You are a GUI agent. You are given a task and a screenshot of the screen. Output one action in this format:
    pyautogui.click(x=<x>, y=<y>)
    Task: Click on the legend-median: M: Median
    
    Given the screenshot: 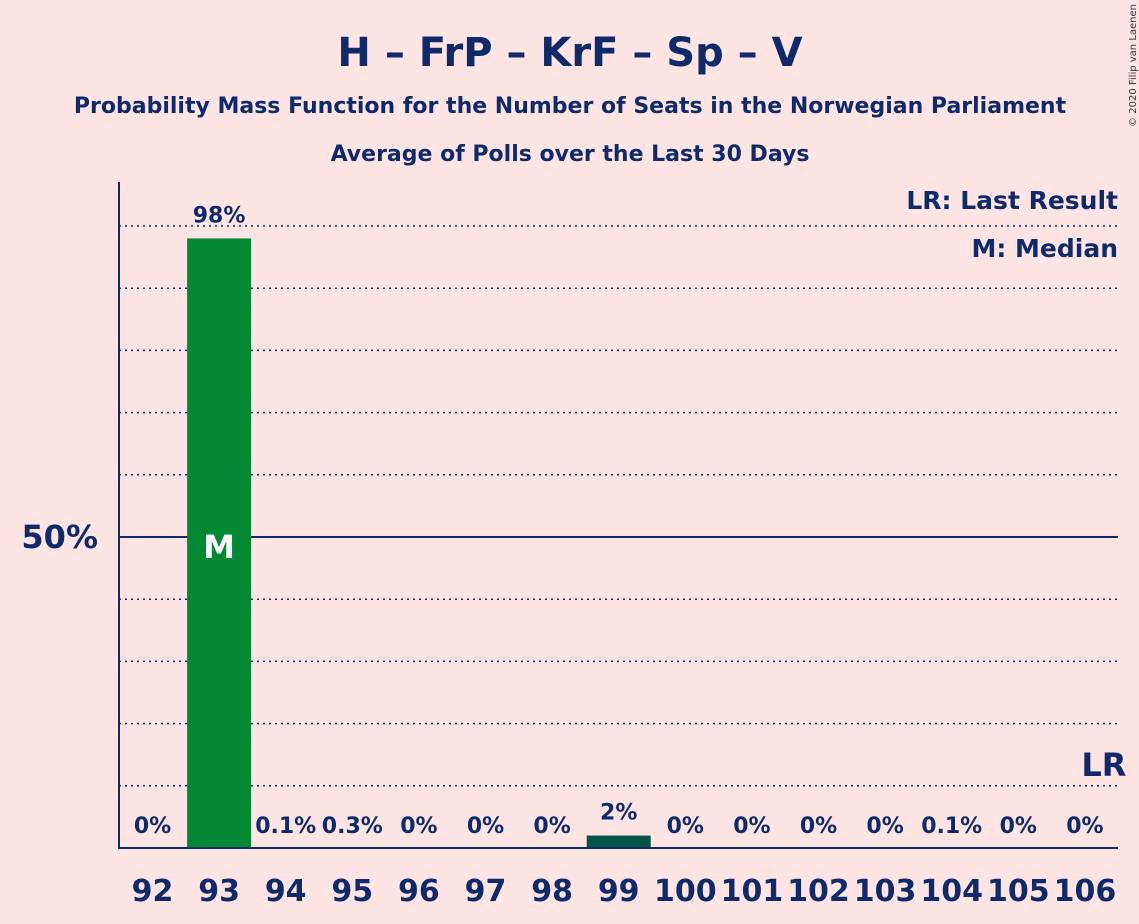 What is the action you would take?
    pyautogui.click(x=1044, y=248)
    